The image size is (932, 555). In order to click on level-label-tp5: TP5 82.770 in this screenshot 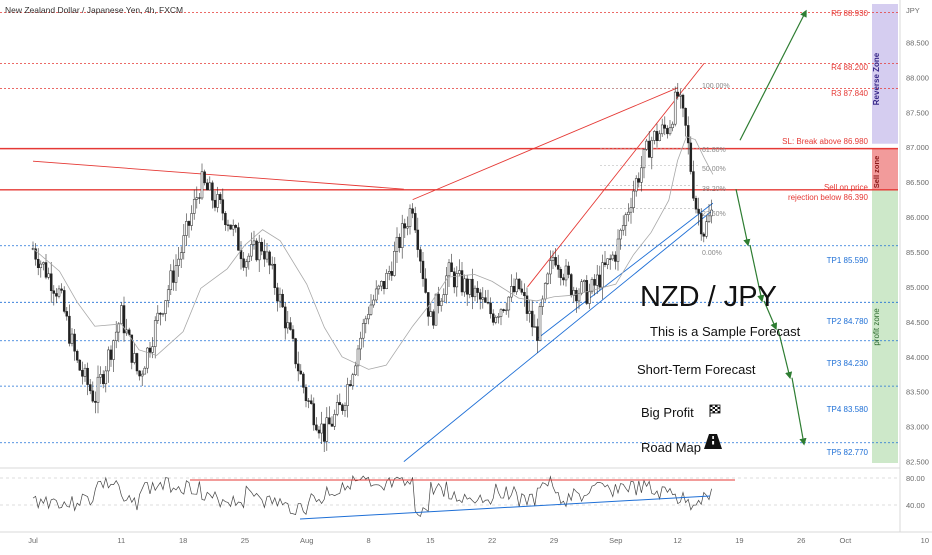, I will do `click(848, 452)`.